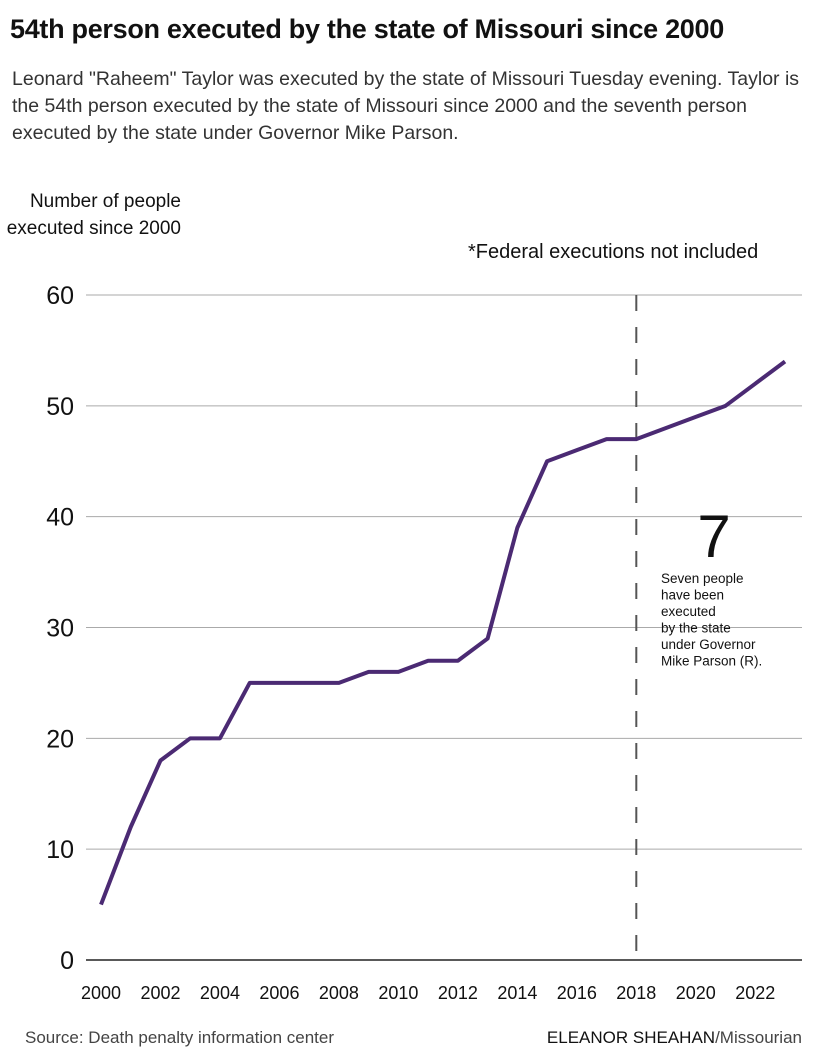 Image resolution: width=824 pixels, height=1063 pixels. Describe the element at coordinates (60, 850) in the screenshot. I see `y-tick-label: 10` at that location.